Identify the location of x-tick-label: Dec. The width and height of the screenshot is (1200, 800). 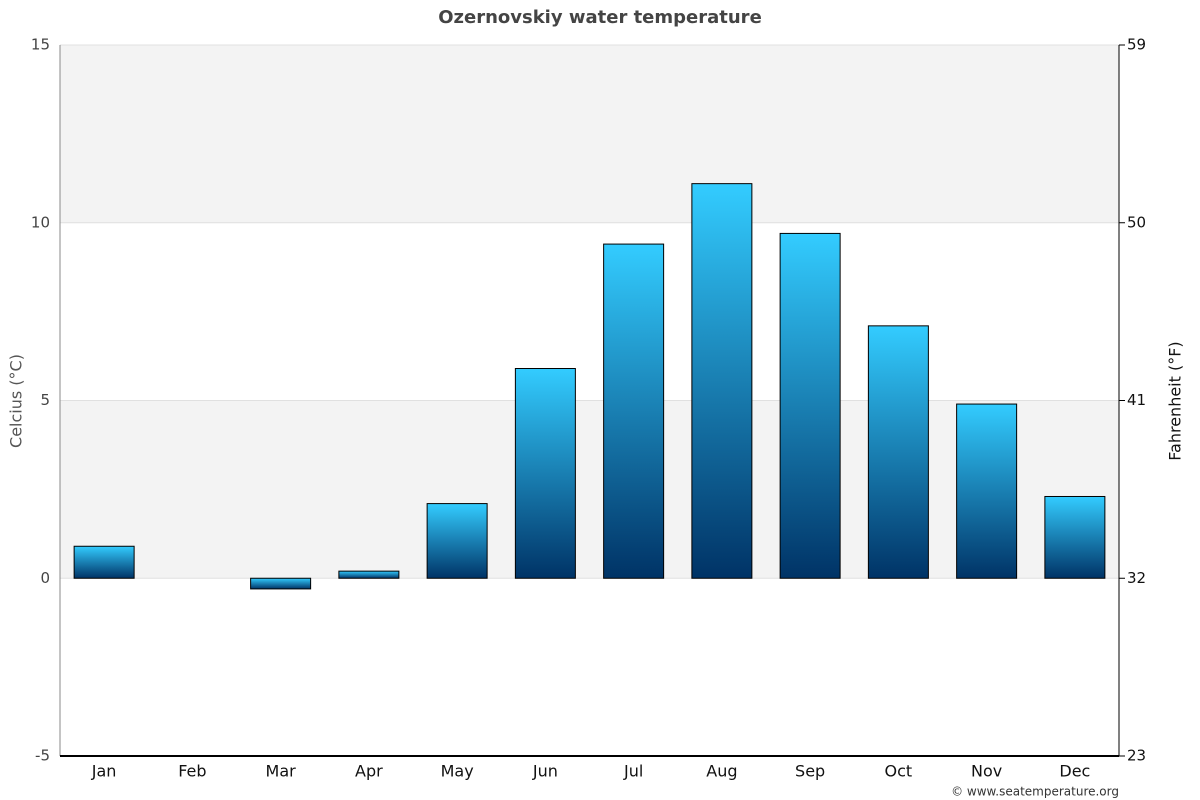
(1074, 771).